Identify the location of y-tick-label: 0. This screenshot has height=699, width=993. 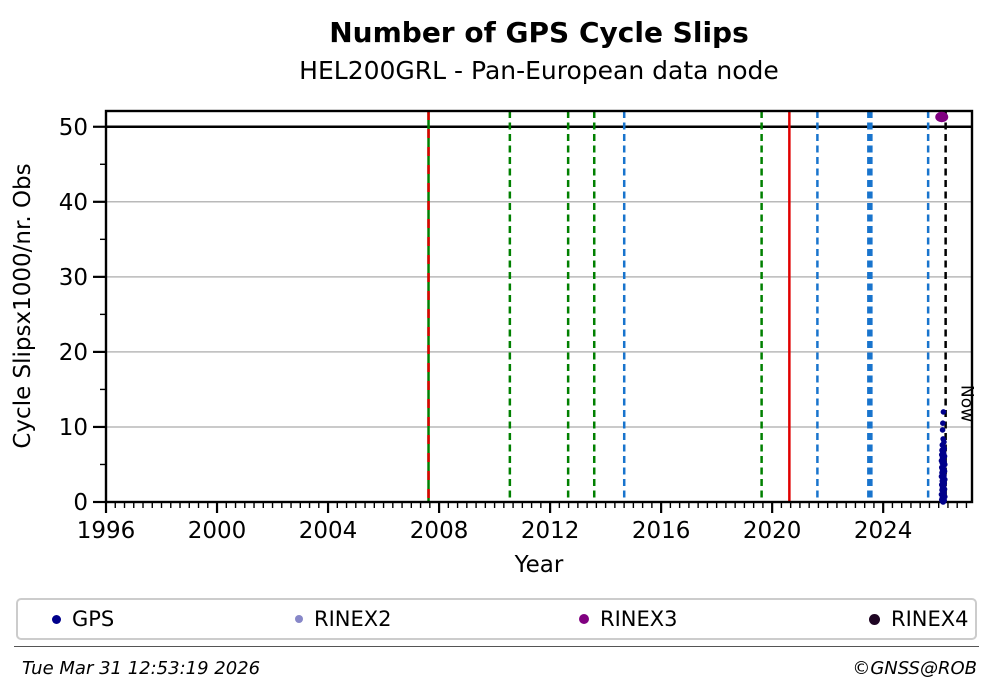
(80, 503).